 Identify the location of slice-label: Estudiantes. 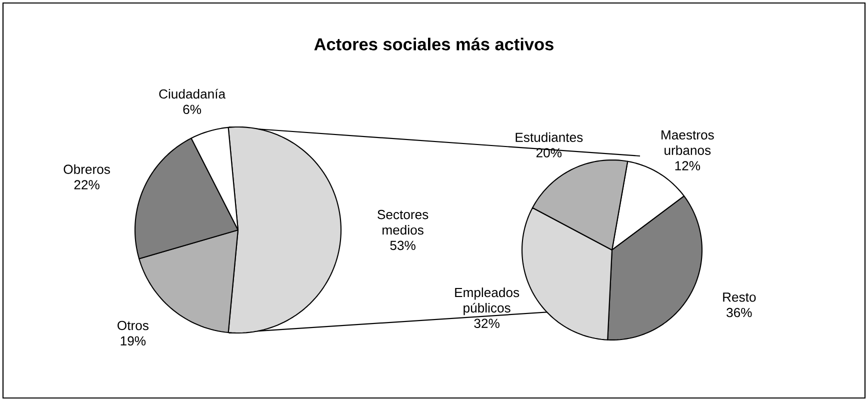
(549, 137).